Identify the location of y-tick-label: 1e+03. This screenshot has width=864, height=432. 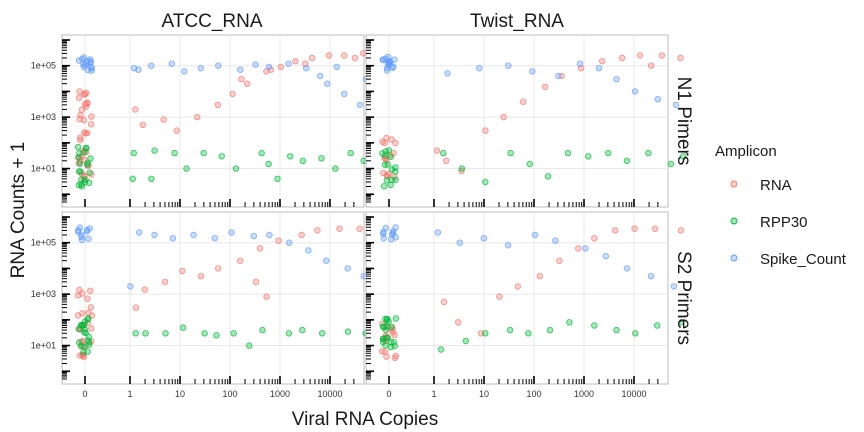
(43, 117).